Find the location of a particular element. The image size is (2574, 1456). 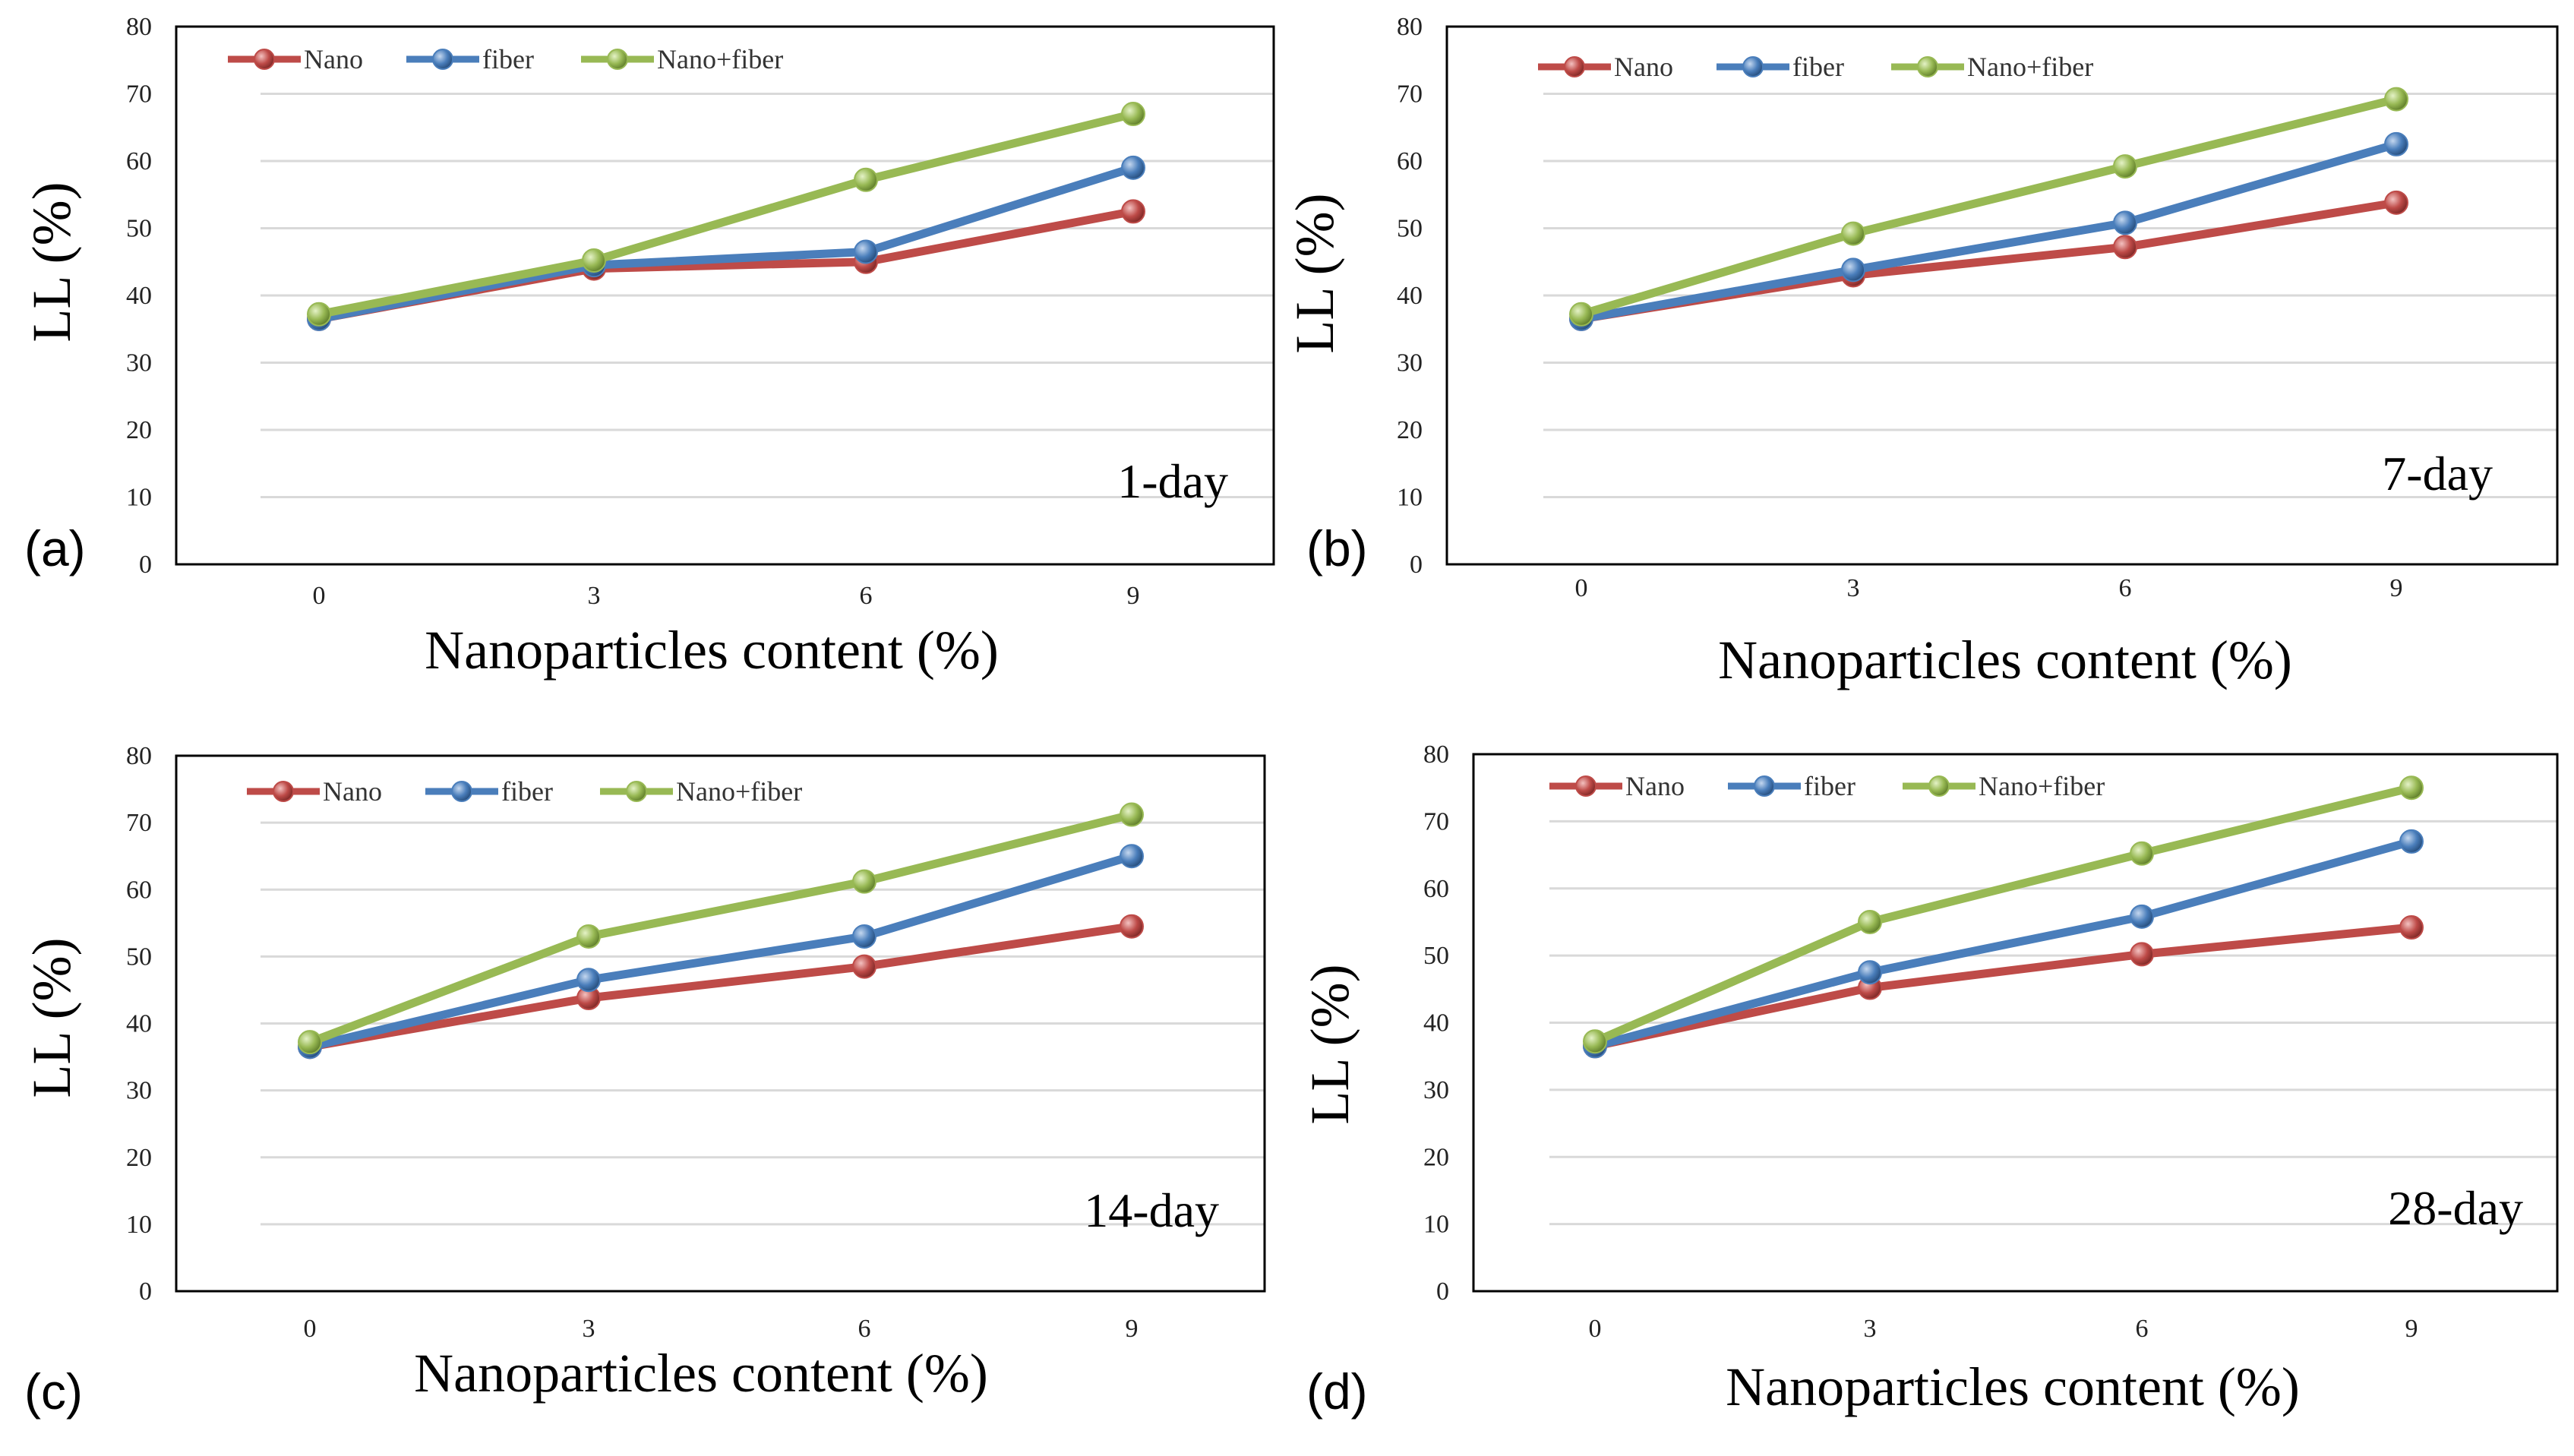

y-tick-label: 40 is located at coordinates (1410, 296).